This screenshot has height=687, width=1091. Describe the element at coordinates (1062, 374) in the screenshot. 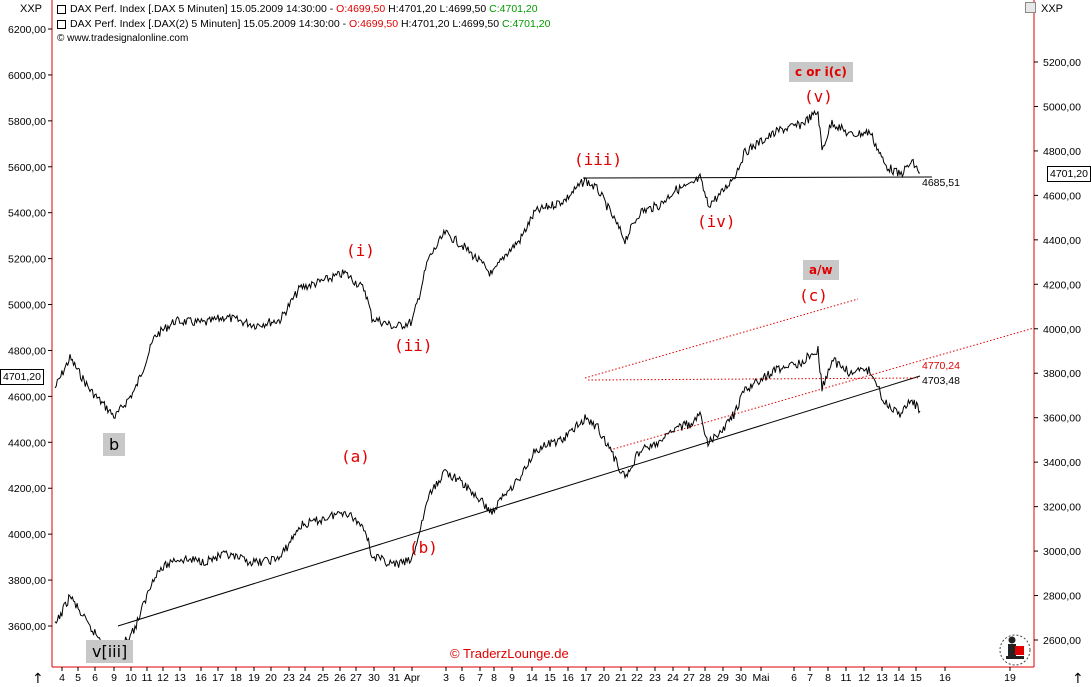

I see `y-right-label: 3800,00` at that location.